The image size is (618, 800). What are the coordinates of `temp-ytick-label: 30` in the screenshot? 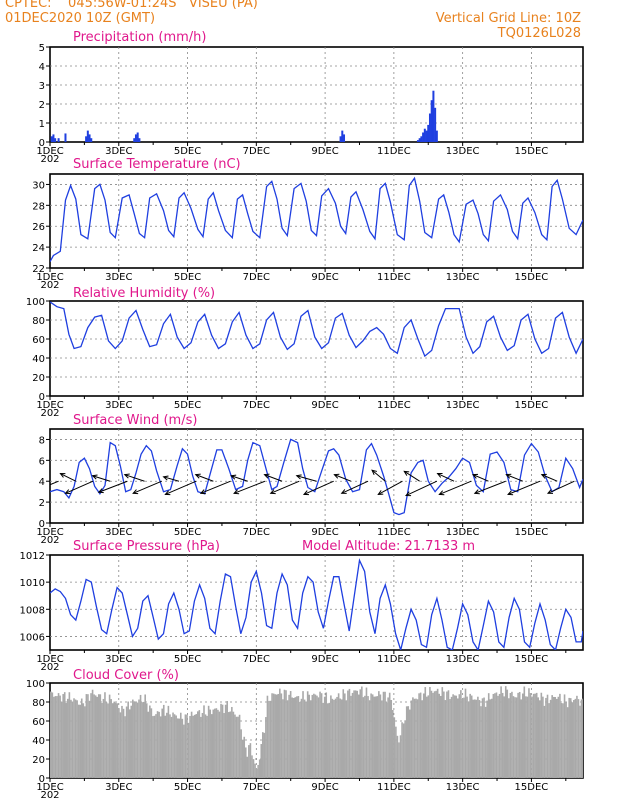 It's located at (38, 185).